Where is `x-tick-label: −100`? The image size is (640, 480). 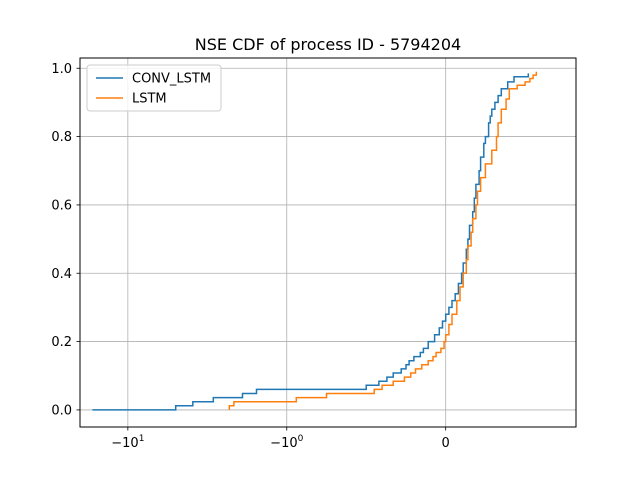 x-tick-label: −100 is located at coordinates (286, 442).